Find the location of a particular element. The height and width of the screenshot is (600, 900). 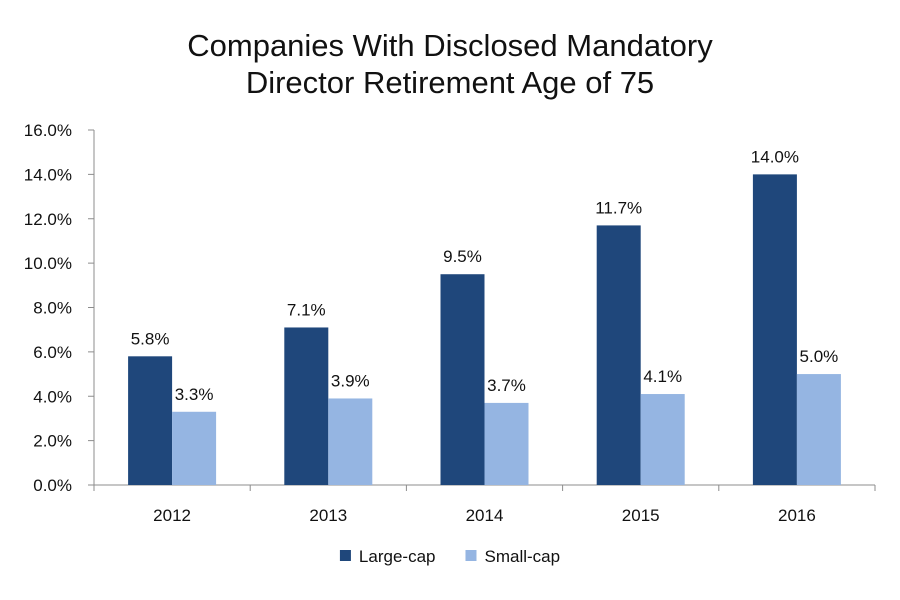

x-tick-label: 2012 is located at coordinates (172, 515).